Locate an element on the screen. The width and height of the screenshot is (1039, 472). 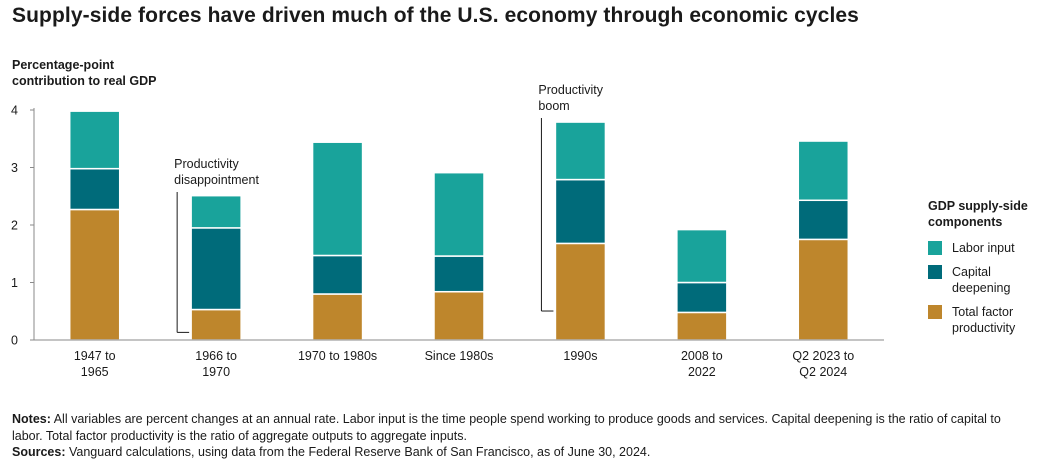
x-category-label: 1947 to is located at coordinates (95, 356).